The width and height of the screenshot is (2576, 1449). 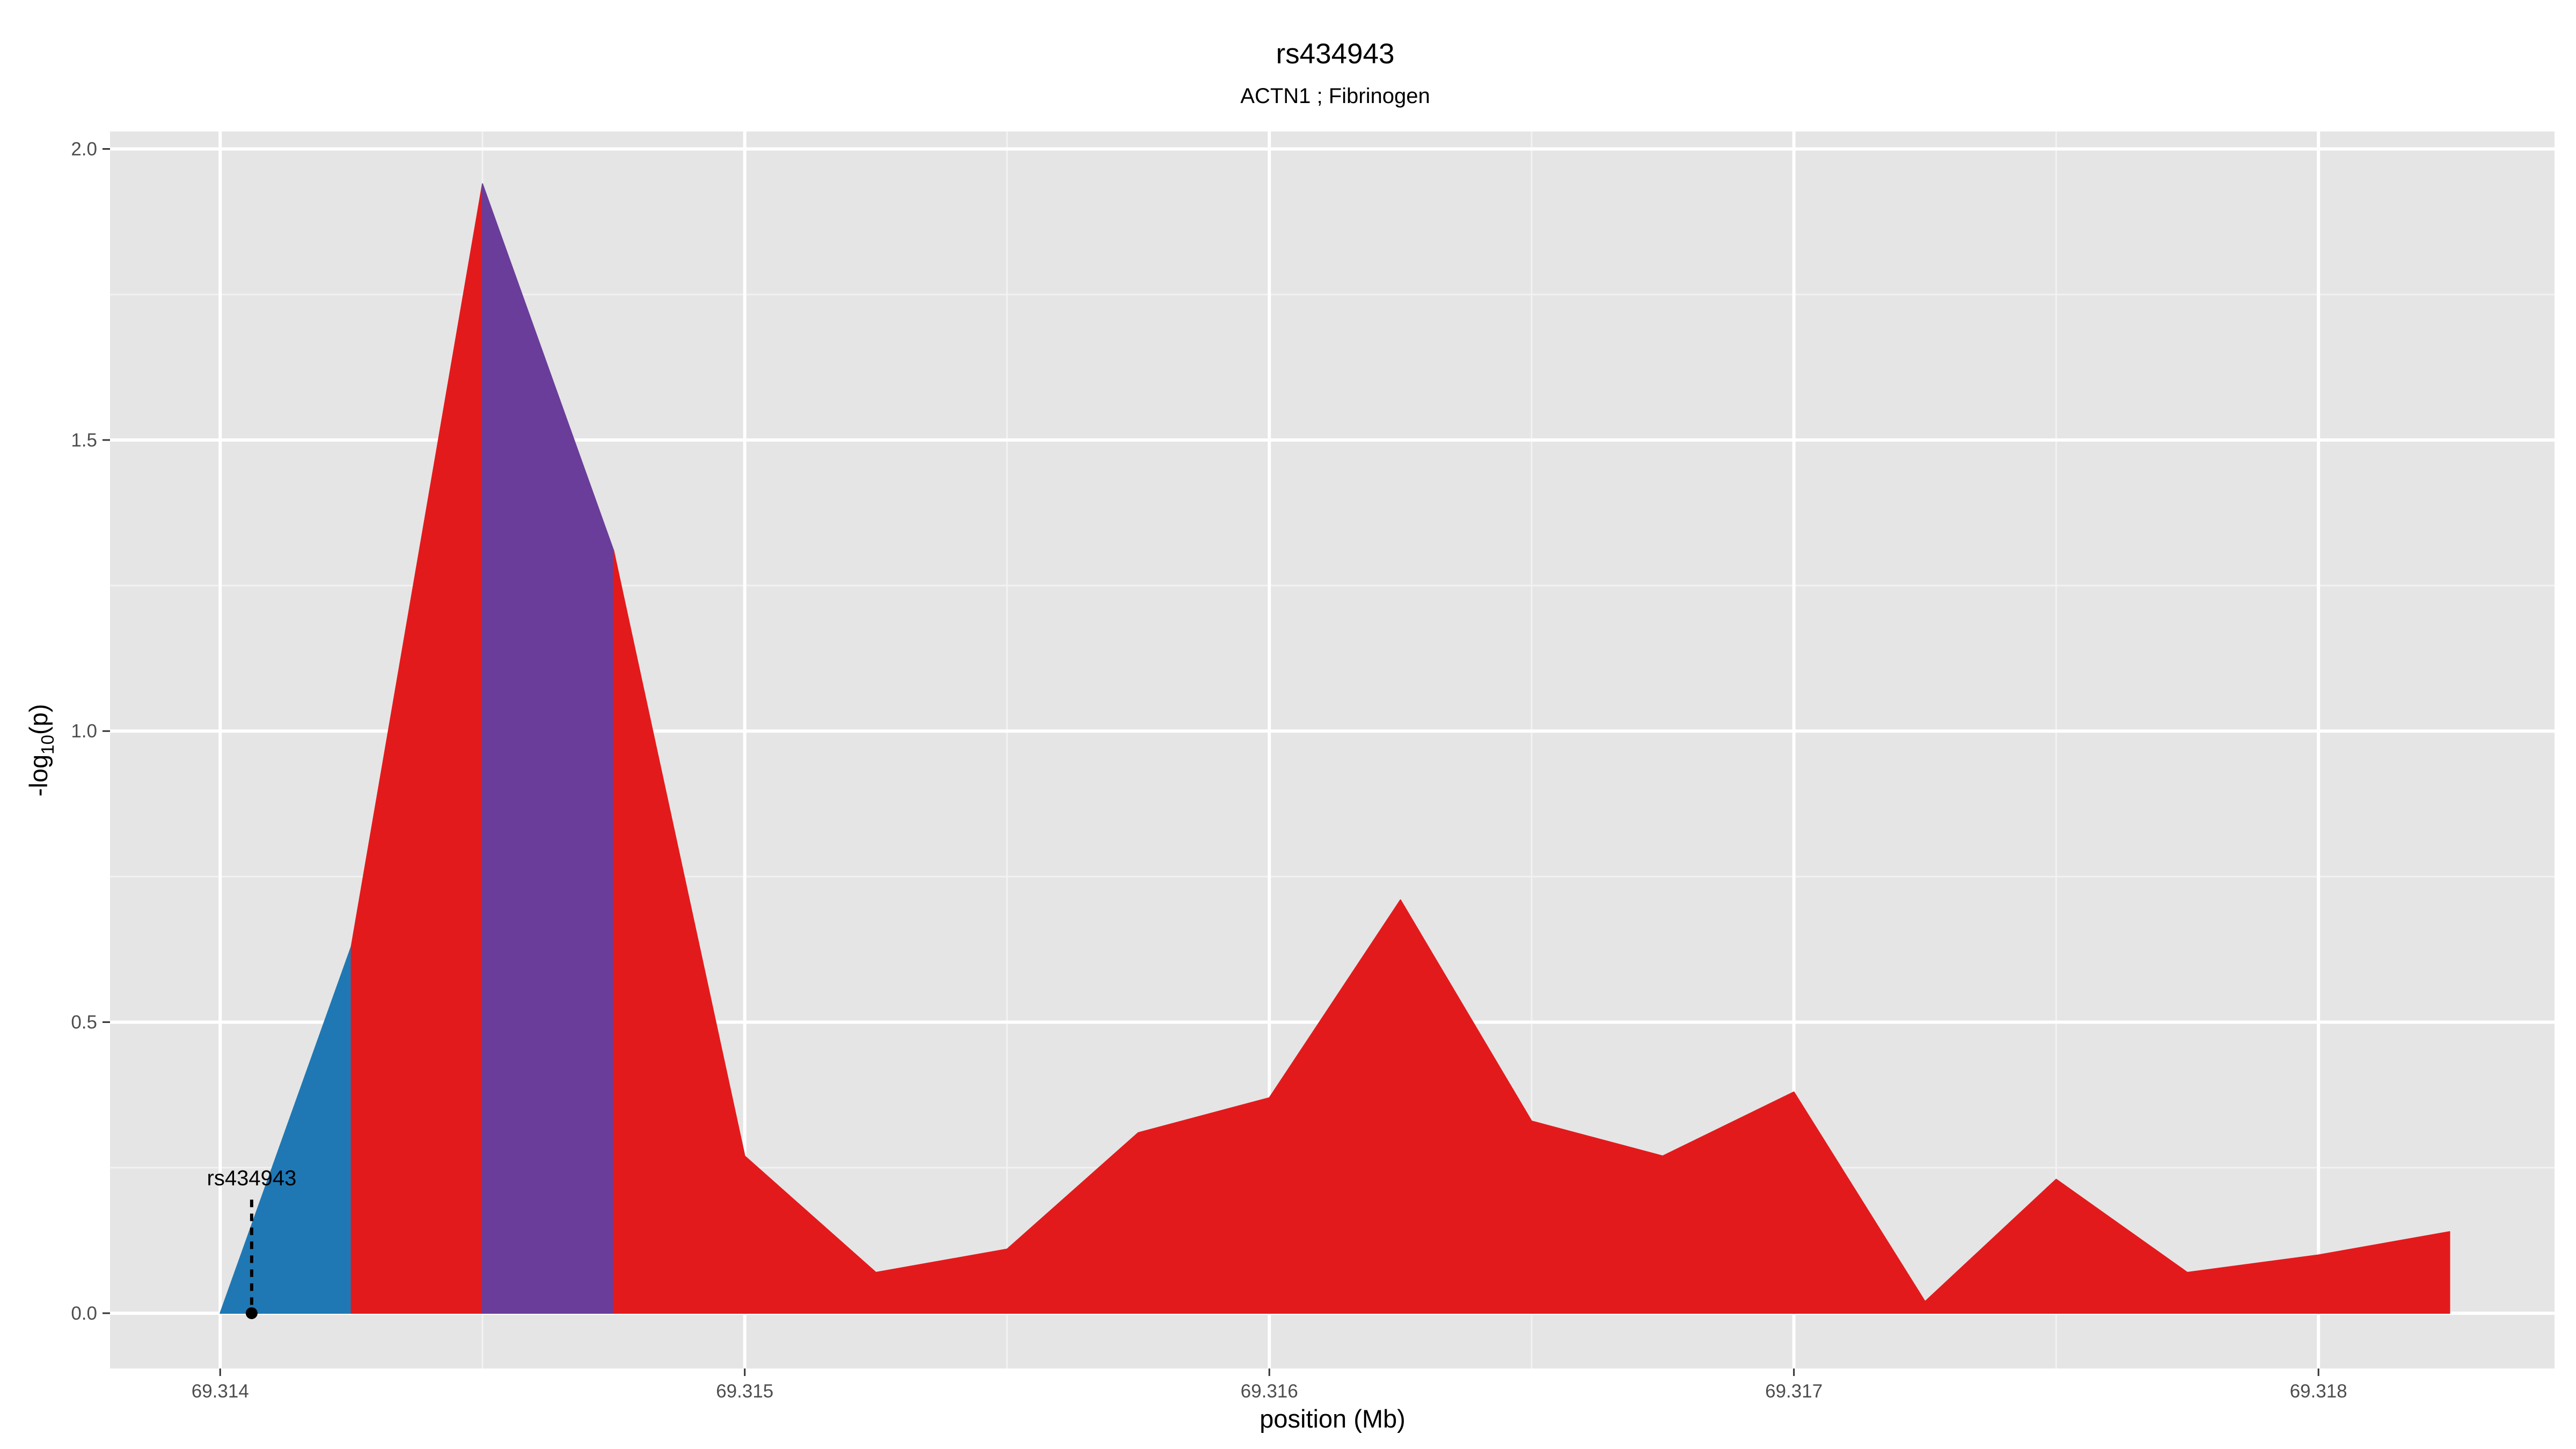 What do you see at coordinates (251, 1313) in the screenshot?
I see `snp-point` at bounding box center [251, 1313].